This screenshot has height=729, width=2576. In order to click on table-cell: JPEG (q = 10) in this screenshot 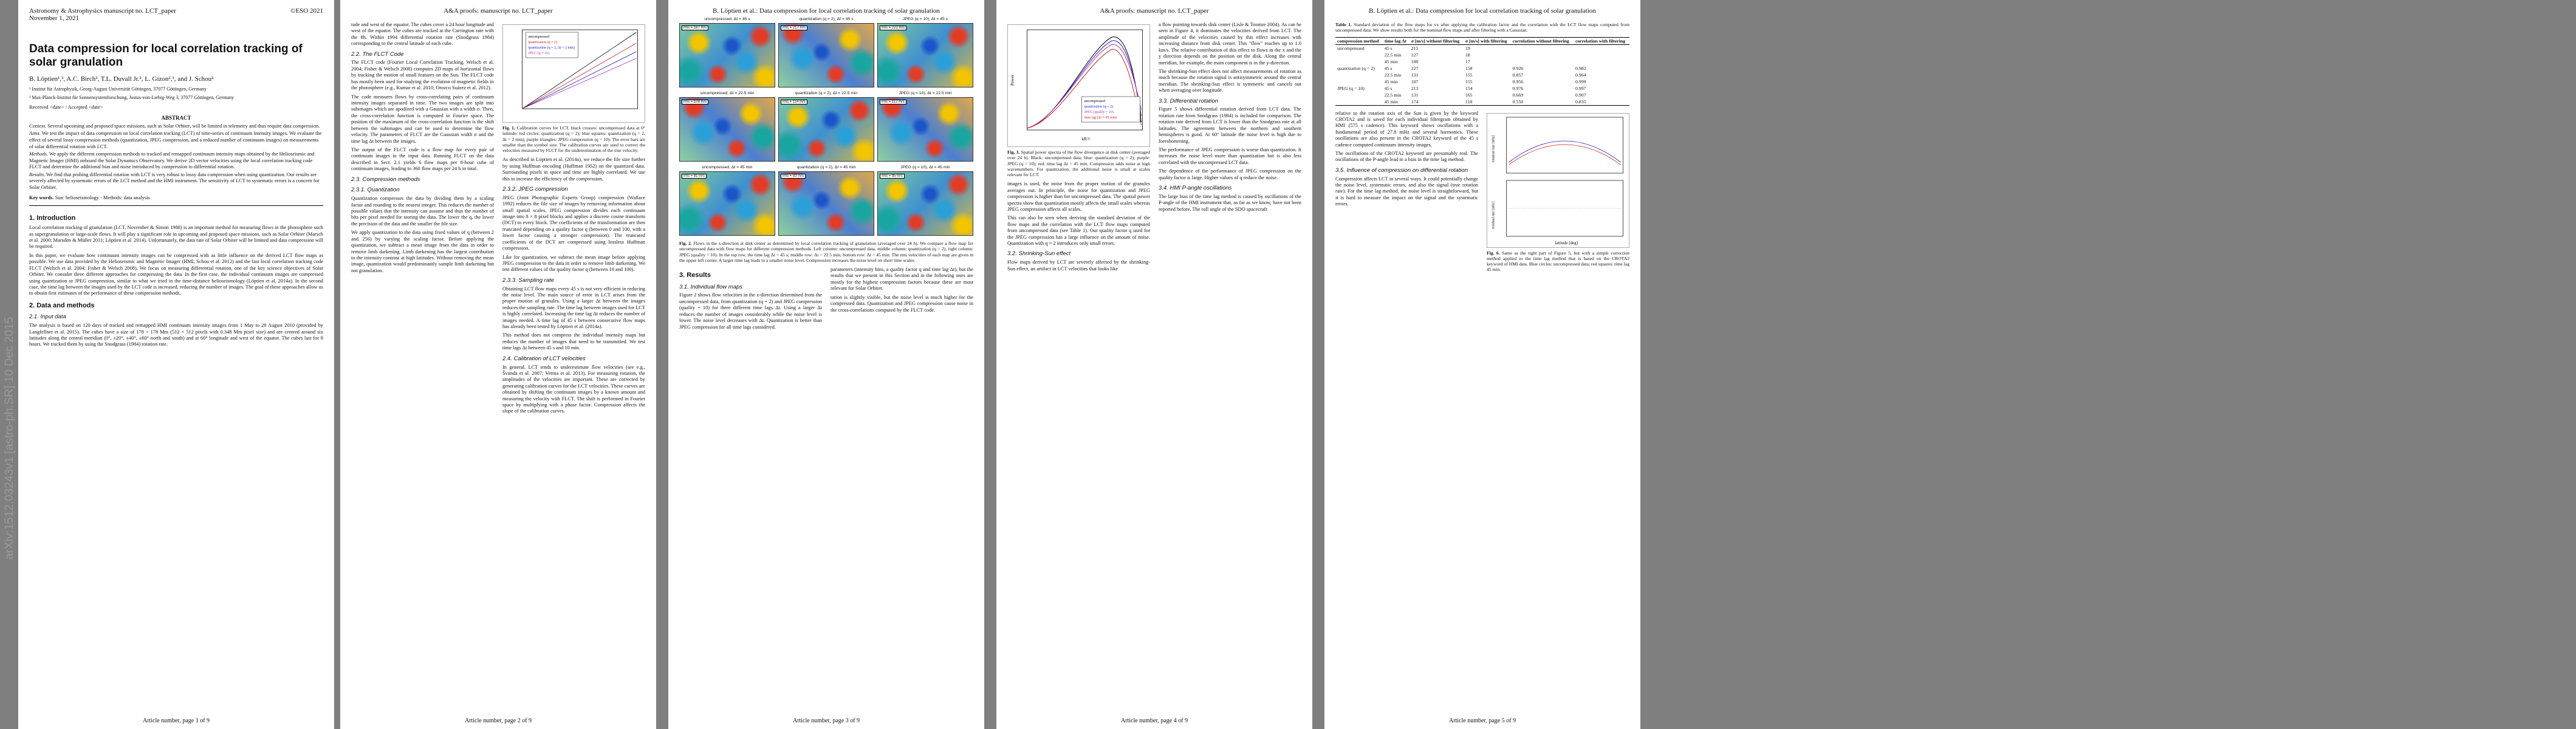, I will do `click(1351, 88)`.